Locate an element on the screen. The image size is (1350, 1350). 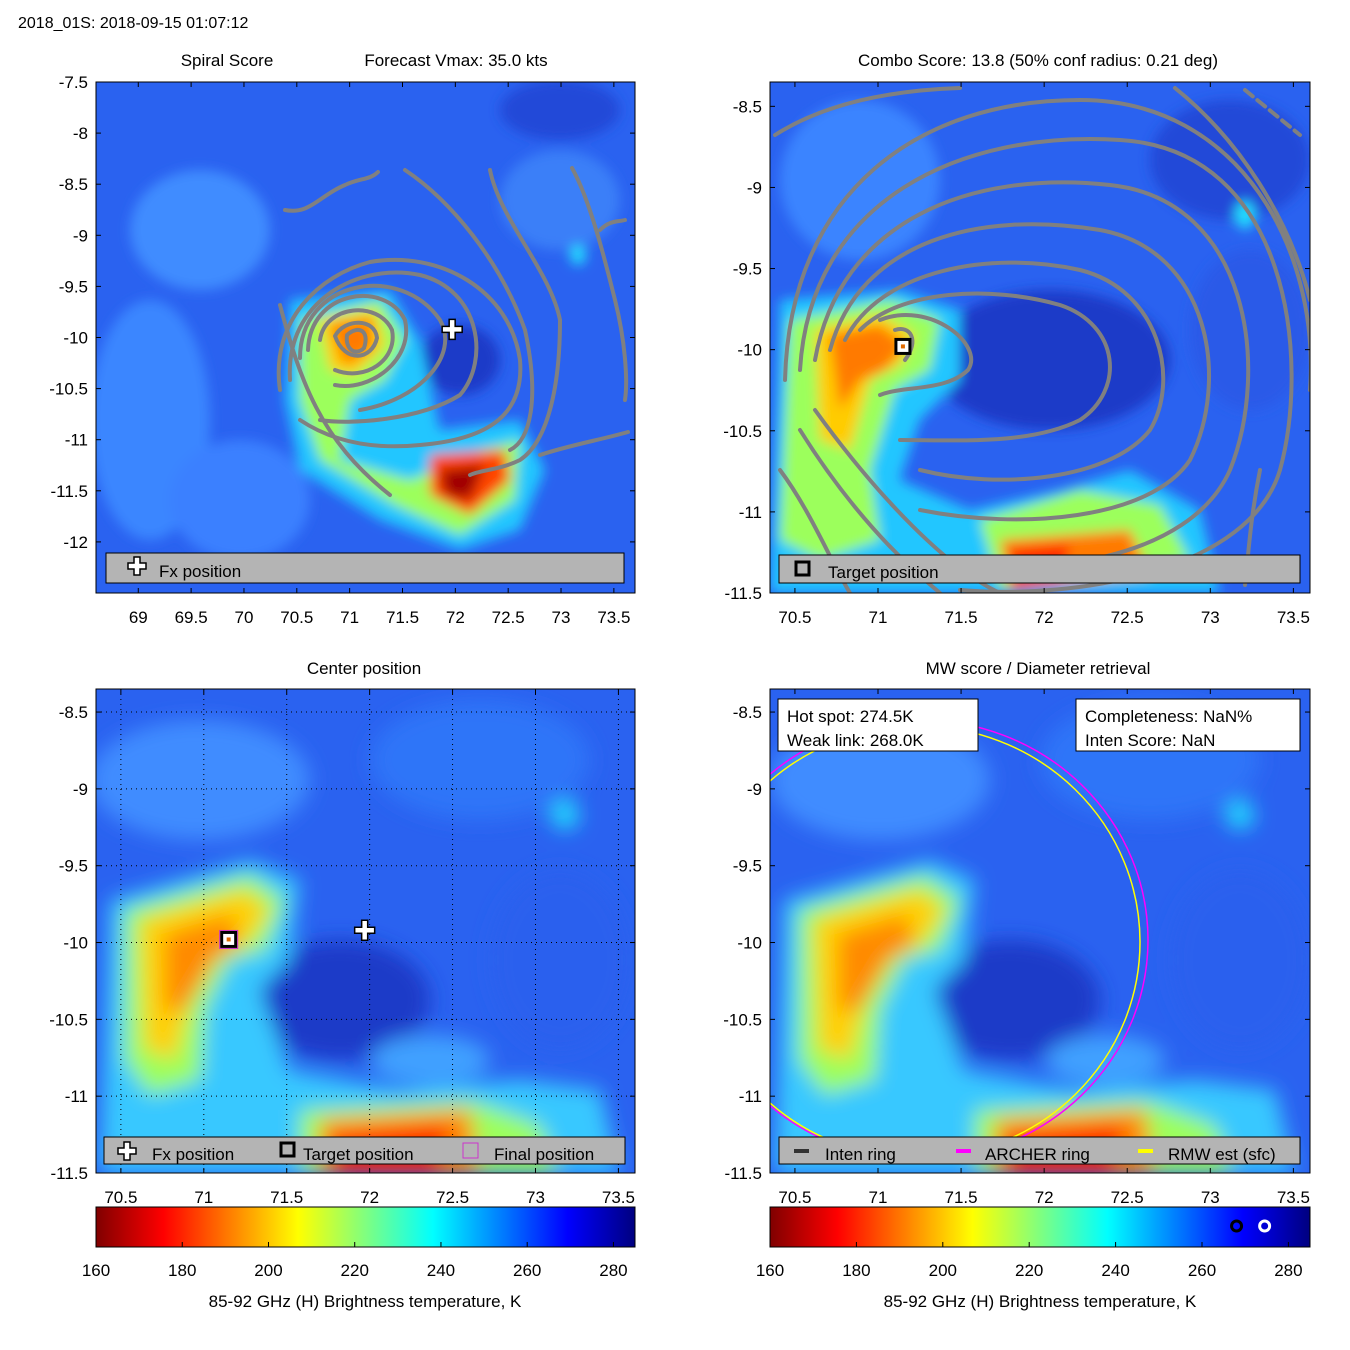
spiral-fx-marker is located at coordinates (452, 329).